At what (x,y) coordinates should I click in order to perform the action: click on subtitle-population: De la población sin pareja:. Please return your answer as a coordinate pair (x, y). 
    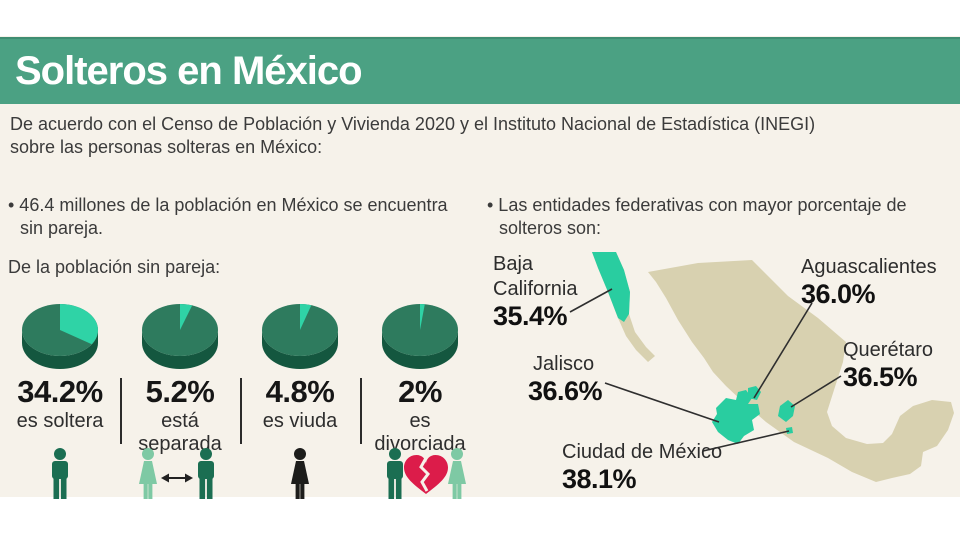
    Looking at the image, I should click on (114, 267).